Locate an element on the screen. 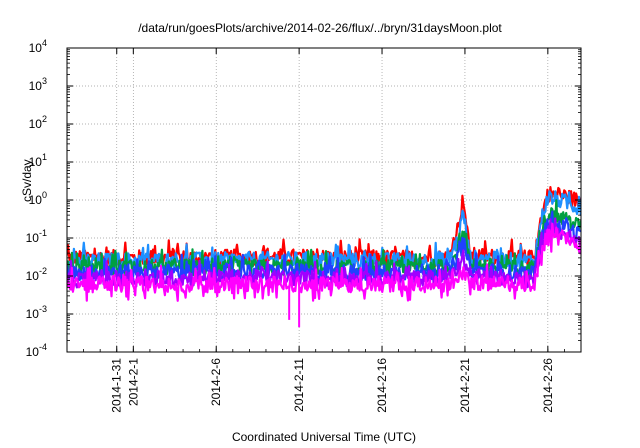 This screenshot has height=448, width=640. y-tick-exponent: -2 is located at coordinates (43, 271).